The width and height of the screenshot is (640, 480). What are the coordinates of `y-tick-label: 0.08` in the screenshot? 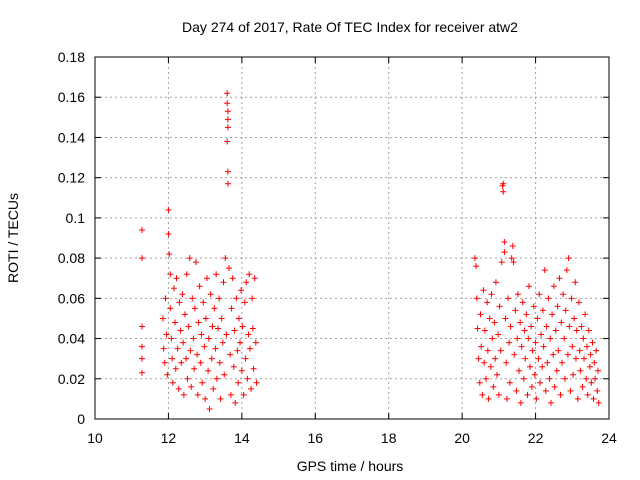 It's located at (71, 258).